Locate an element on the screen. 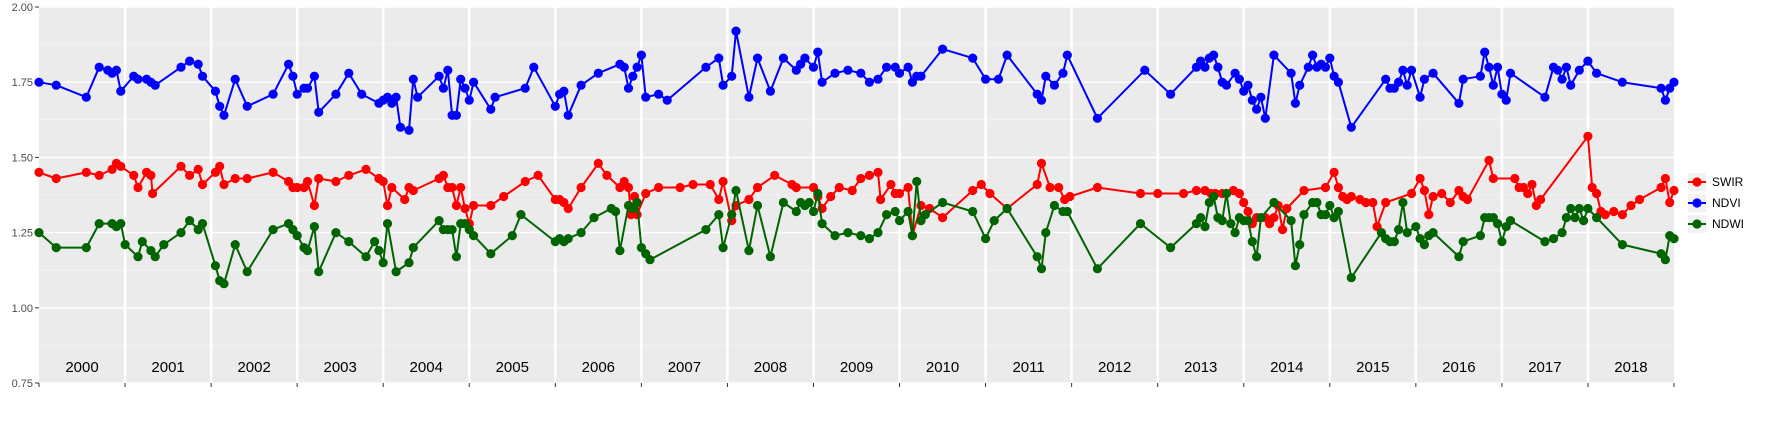 This screenshot has width=1773, height=442. legend-key-point is located at coordinates (1697, 224).